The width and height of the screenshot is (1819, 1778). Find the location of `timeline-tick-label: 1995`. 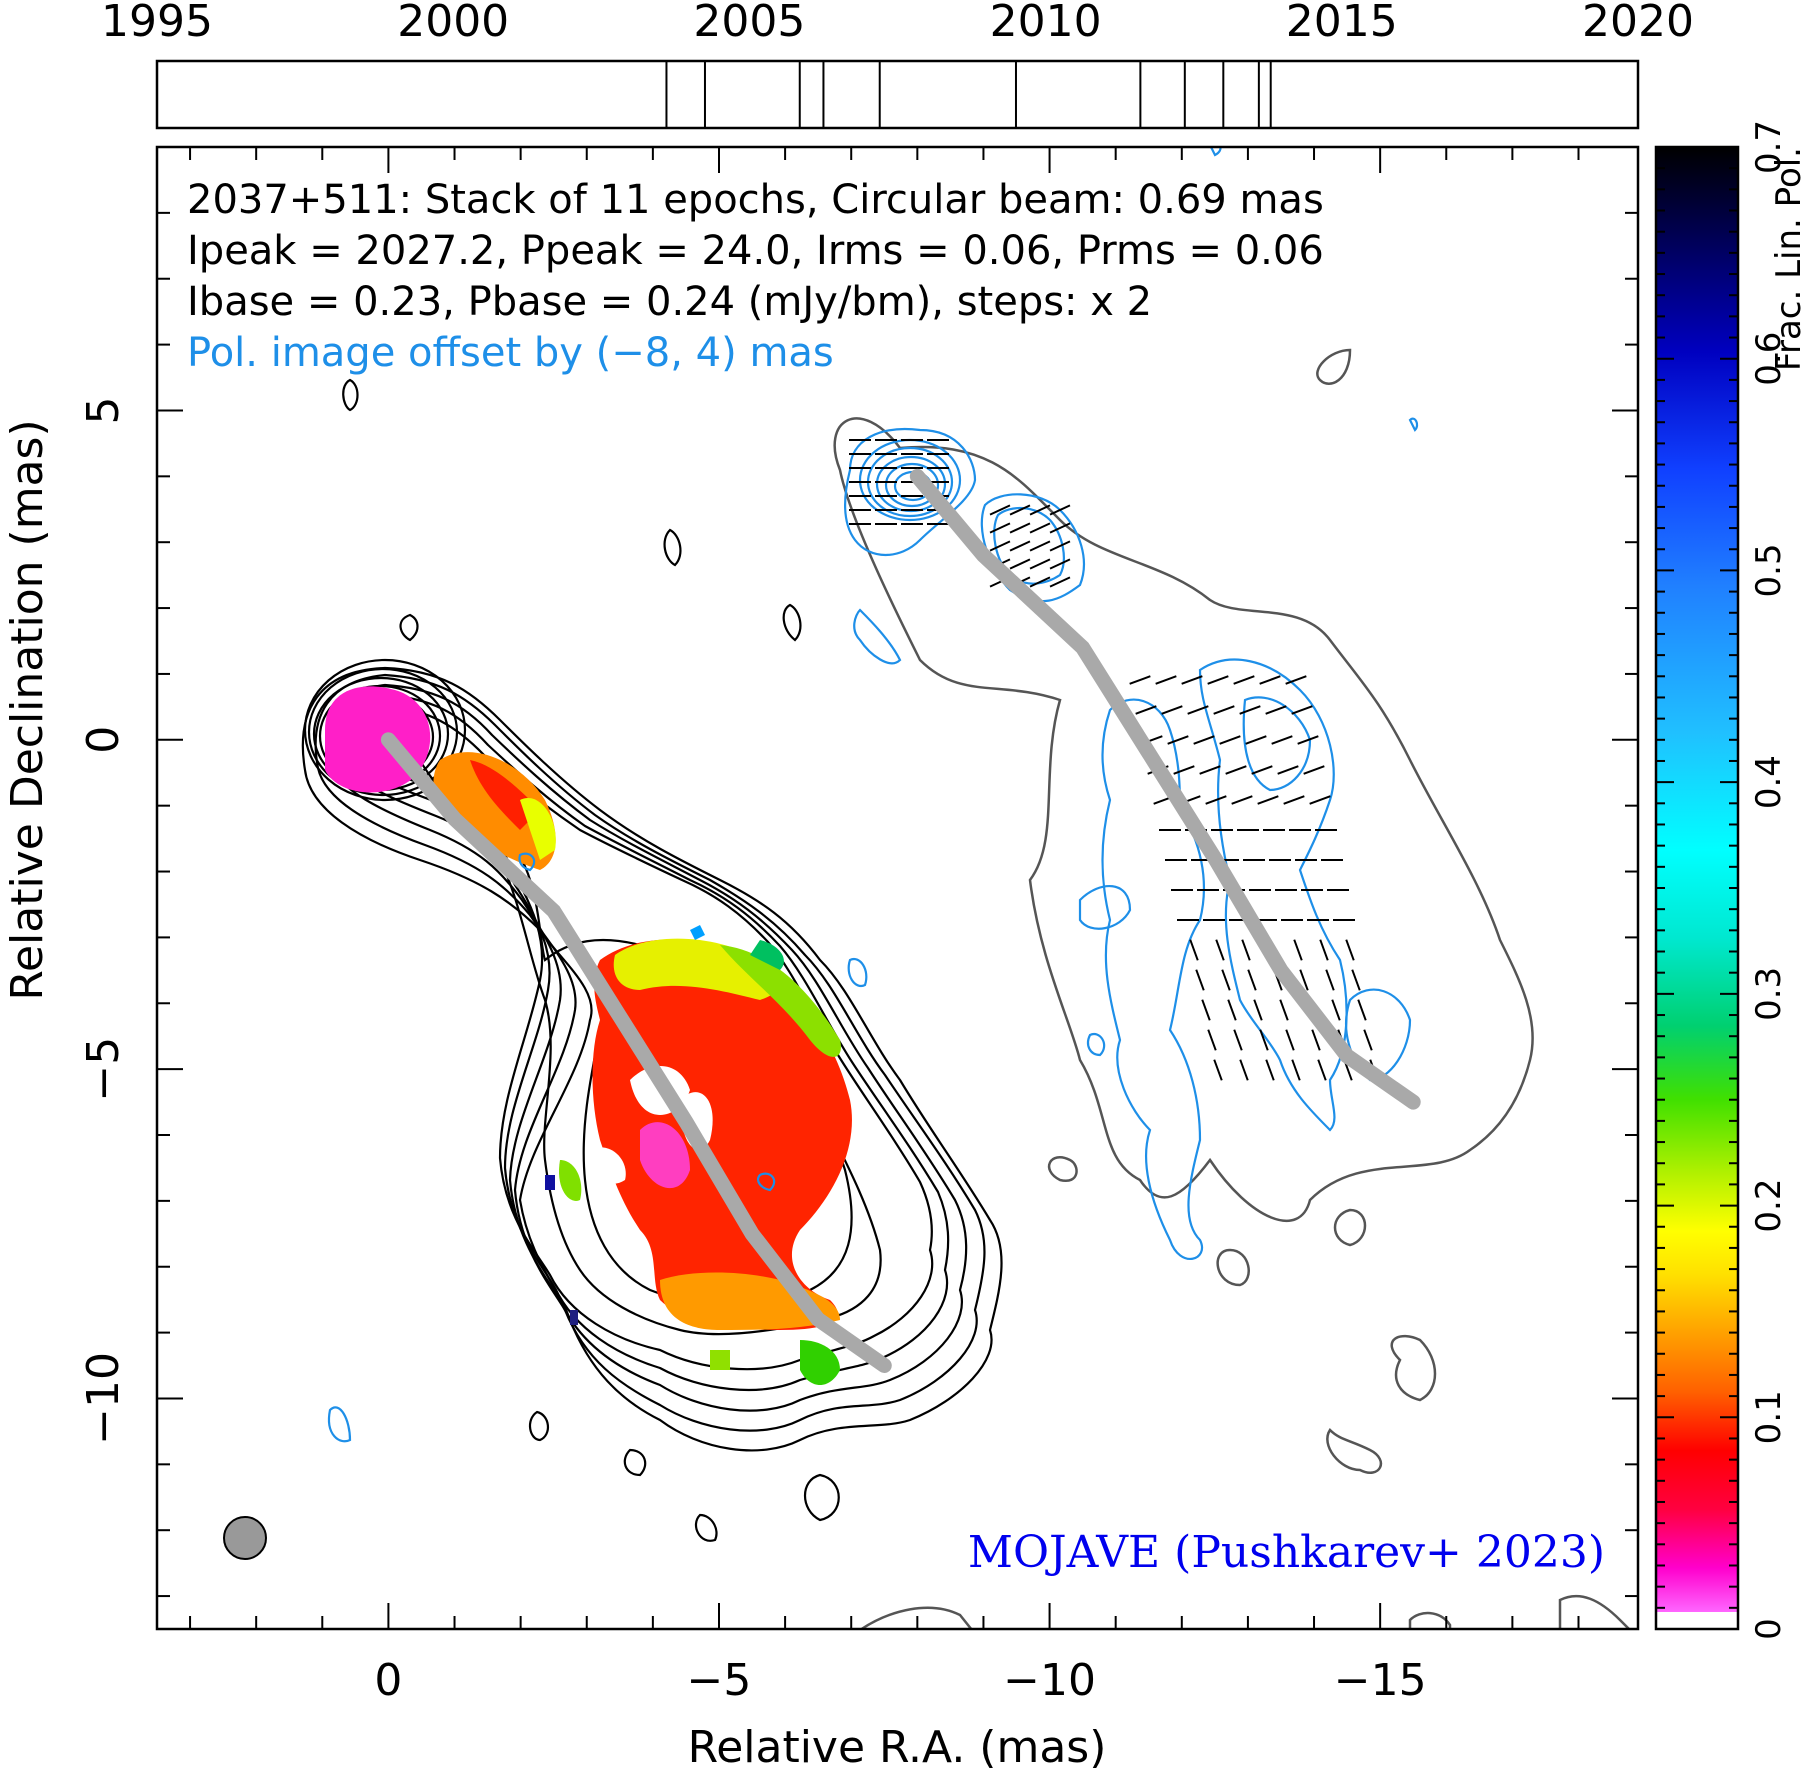

timeline-tick-label: 1995 is located at coordinates (157, 23).